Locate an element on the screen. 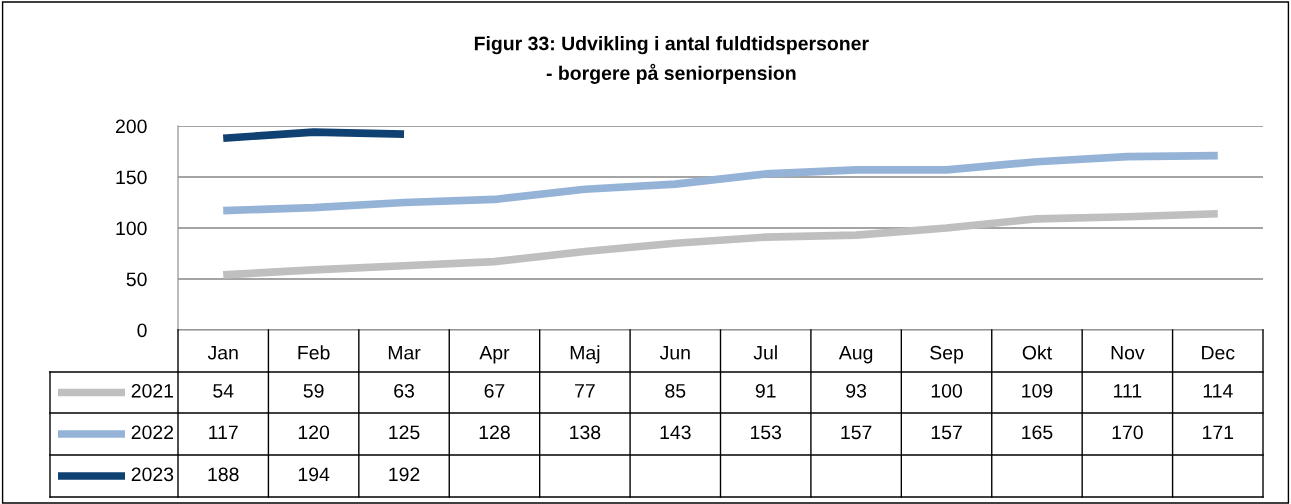 The width and height of the screenshot is (1291, 504). data-label: 194 is located at coordinates (314, 474).